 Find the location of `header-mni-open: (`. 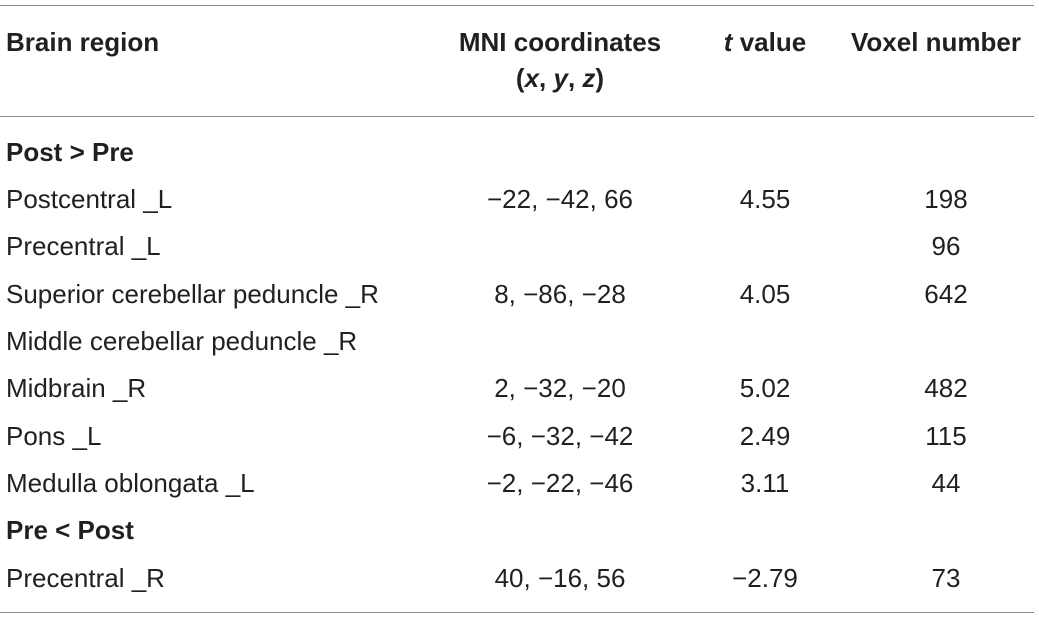

header-mni-open: ( is located at coordinates (520, 78).